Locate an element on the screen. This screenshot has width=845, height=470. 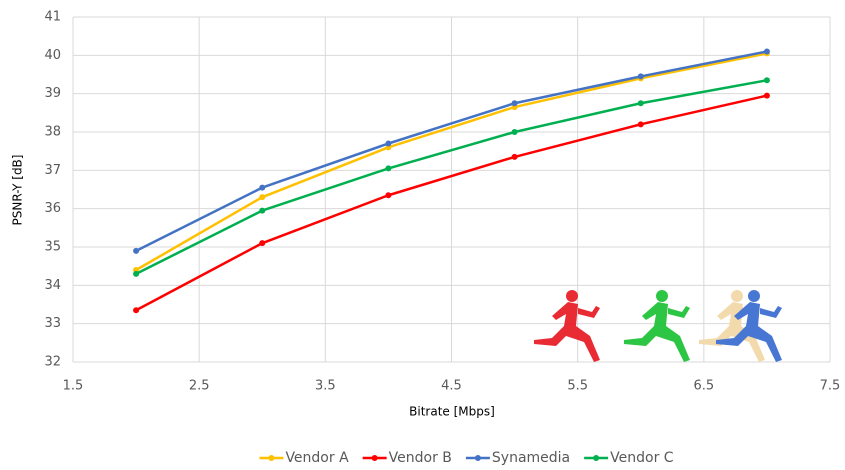
legend-label: Synamedia is located at coordinates (531, 458).